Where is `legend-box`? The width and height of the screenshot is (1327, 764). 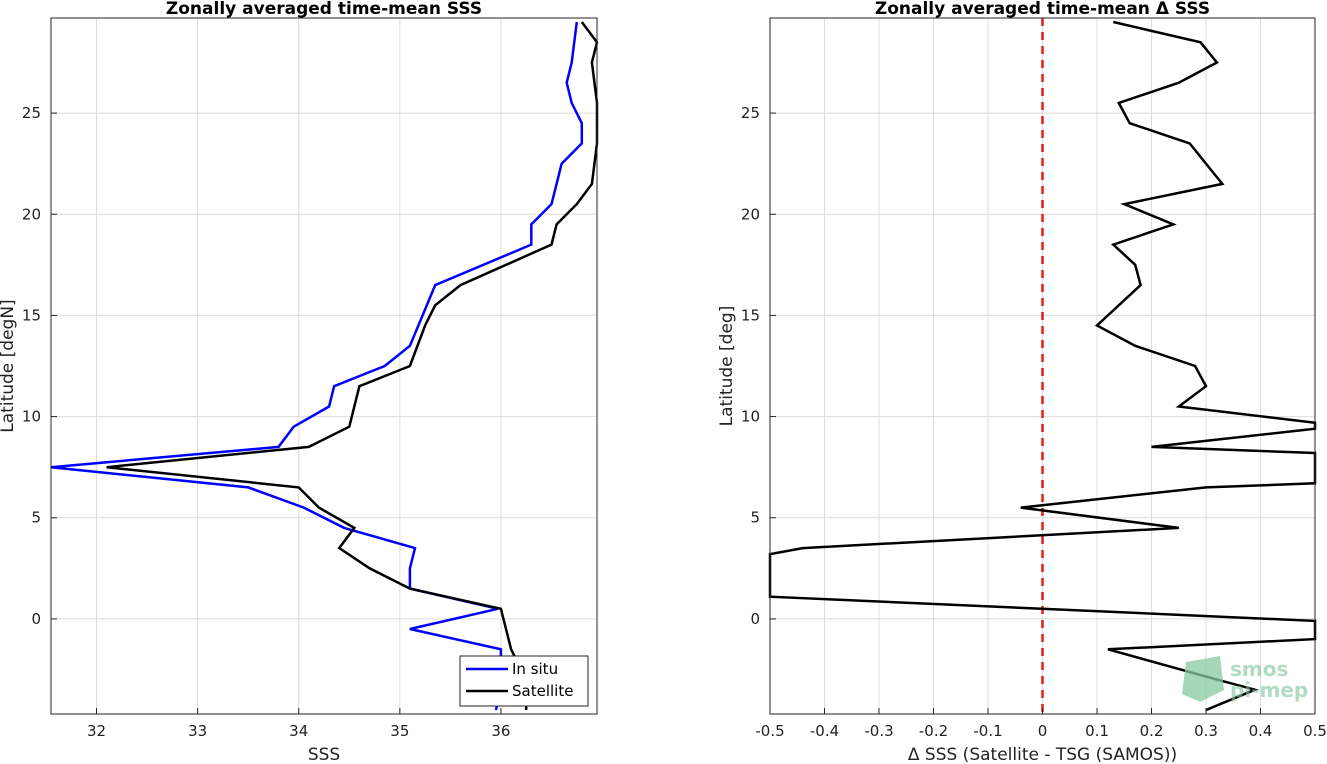 legend-box is located at coordinates (524, 681).